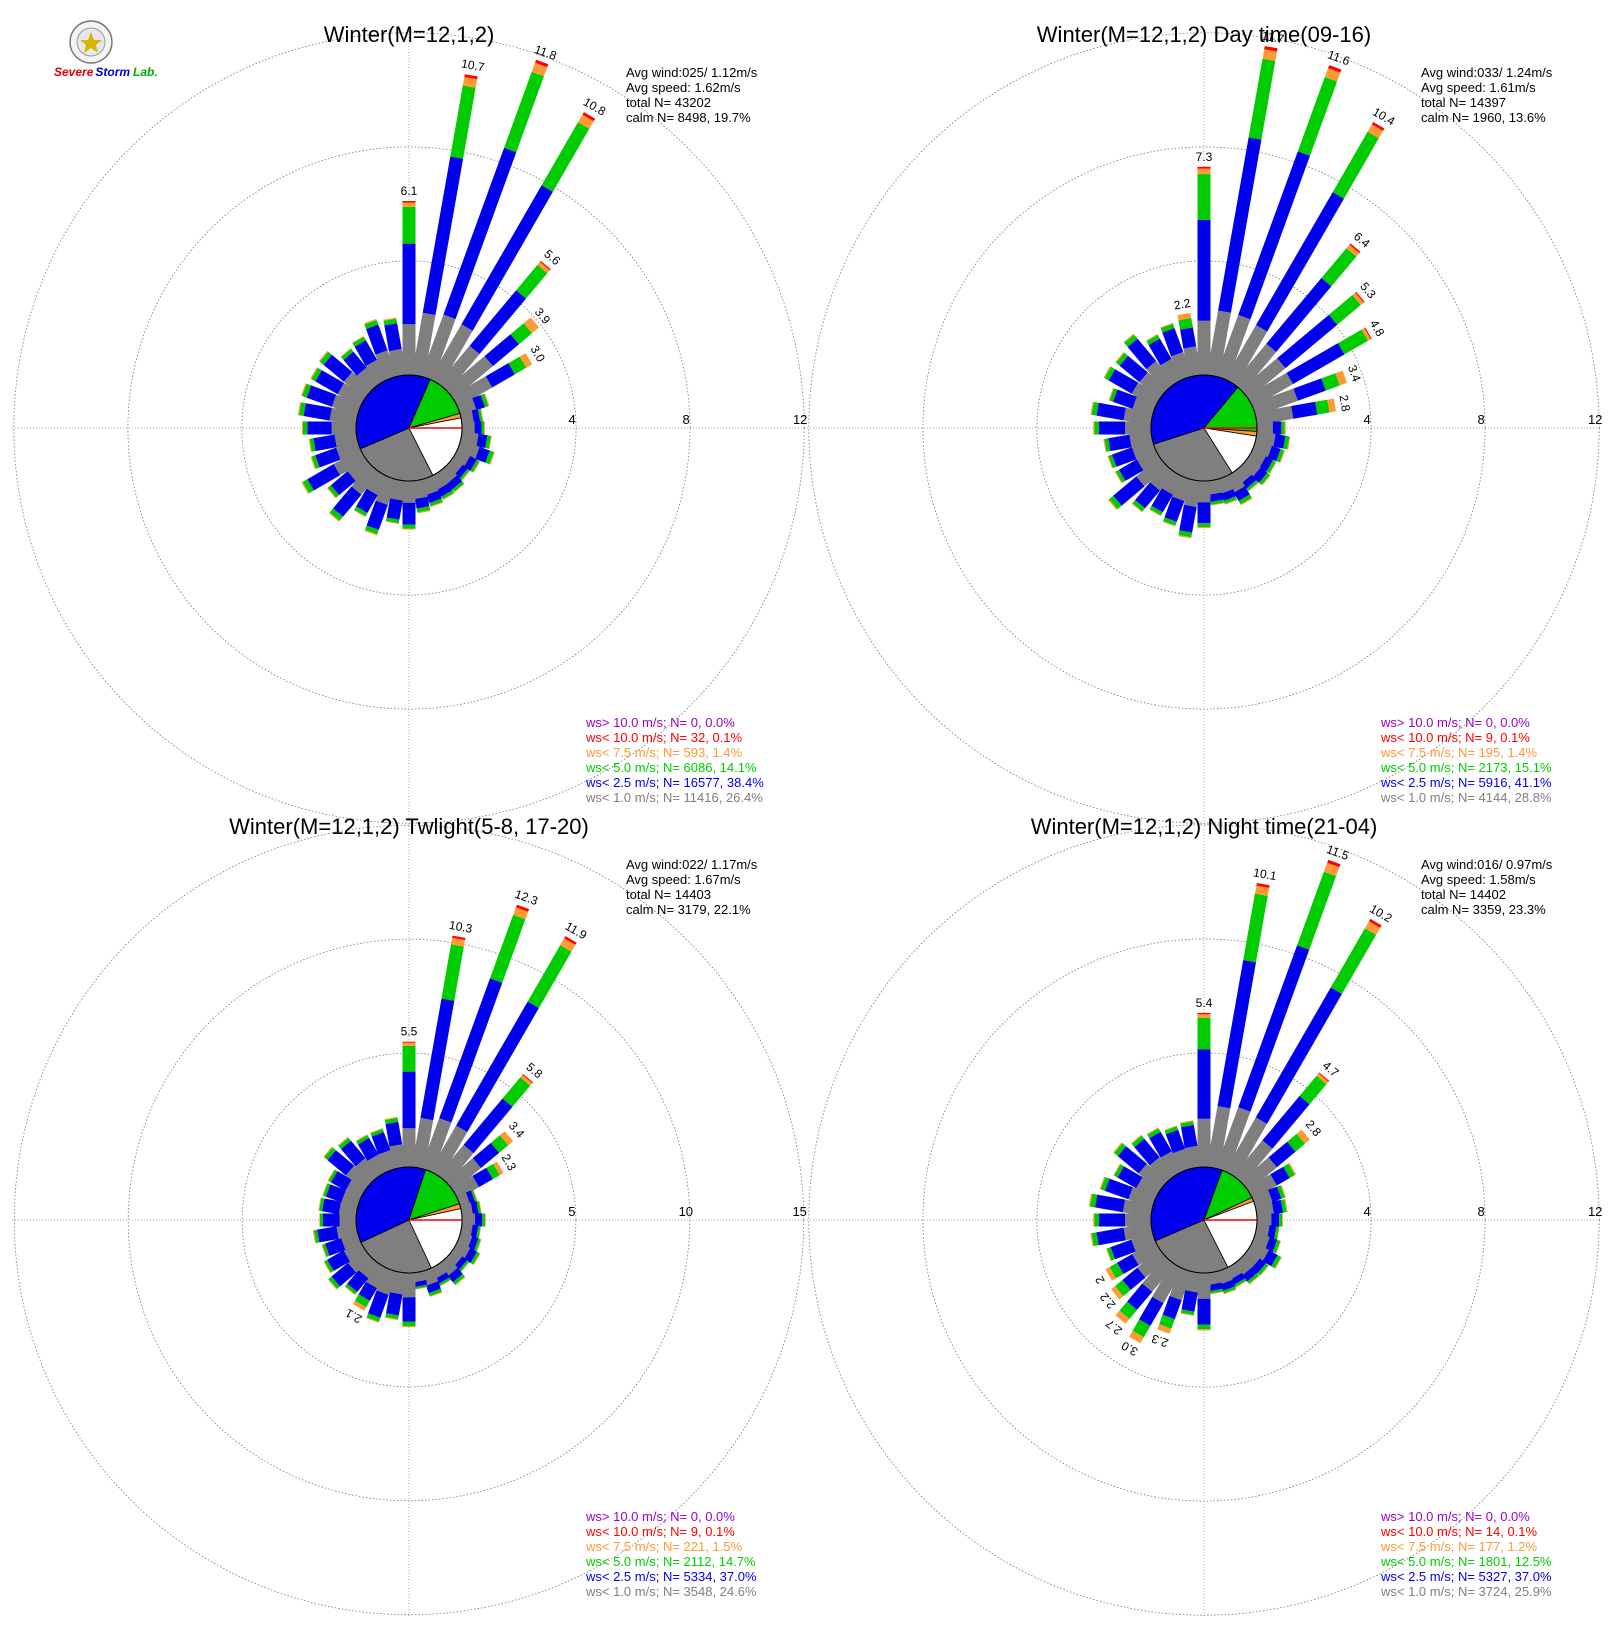  I want to click on calm-n: calm N= 3179, 22.1%, so click(688, 909).